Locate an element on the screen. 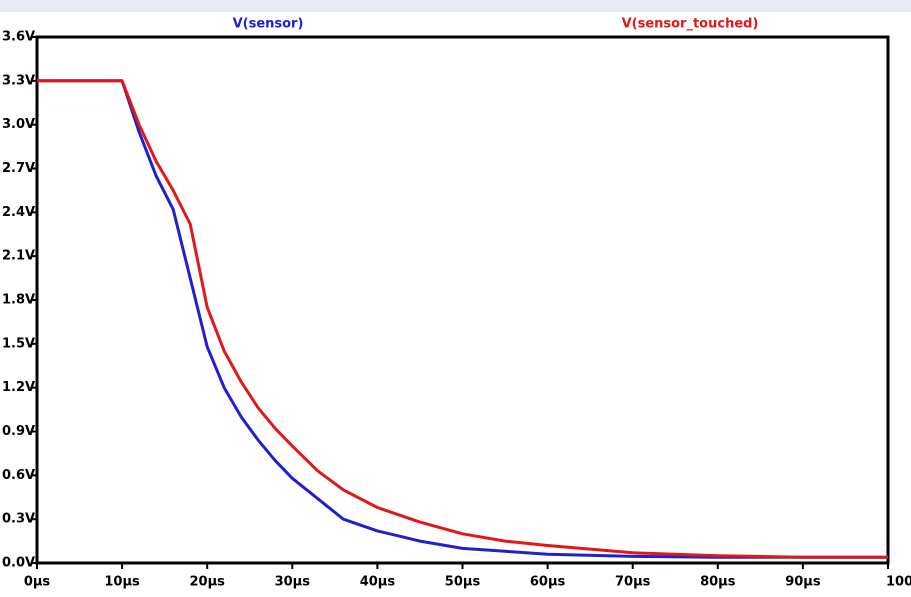  x-tick-label: 60µs is located at coordinates (548, 582).